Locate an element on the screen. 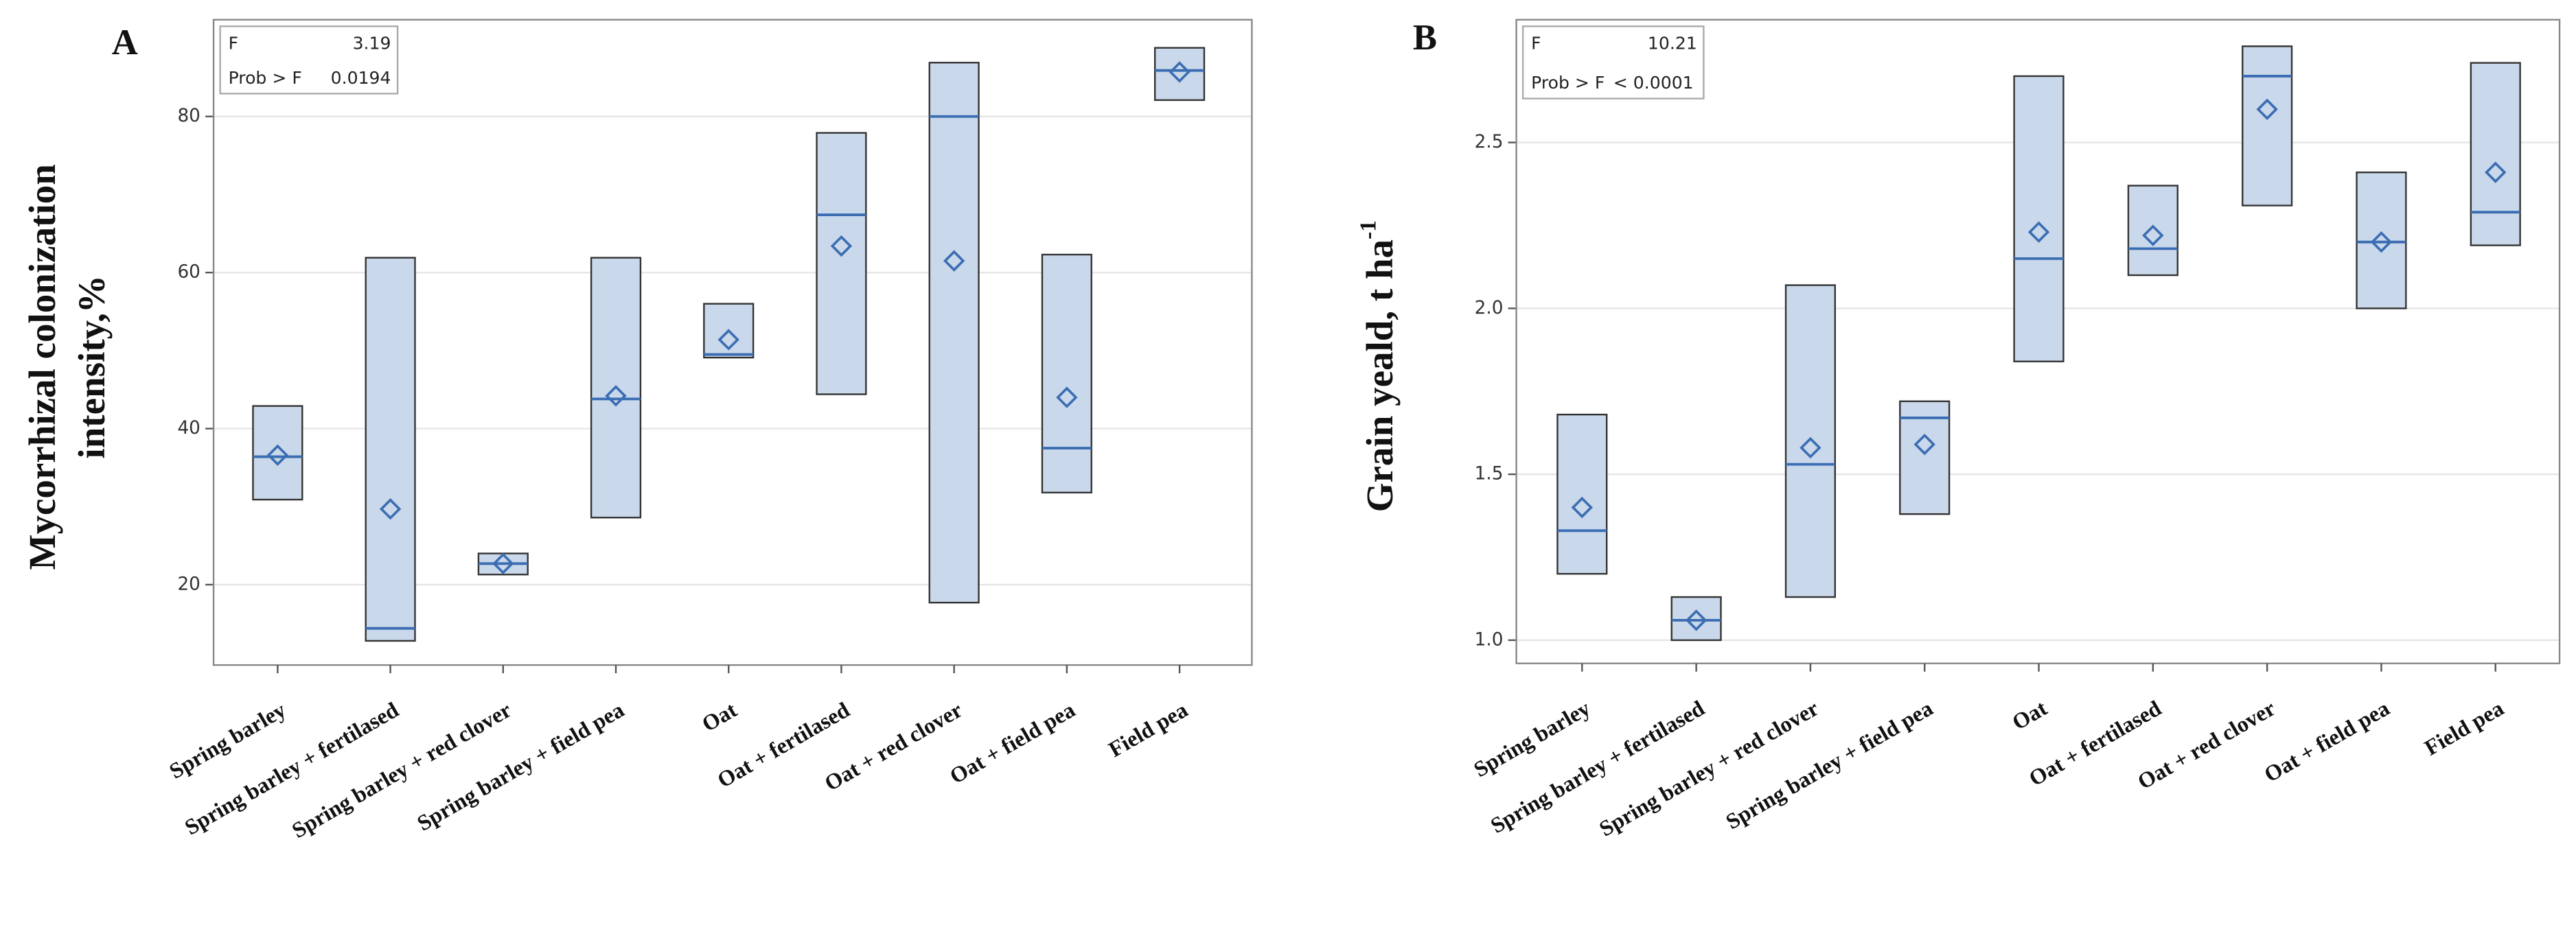  y-tick-label: 20 is located at coordinates (188, 584).